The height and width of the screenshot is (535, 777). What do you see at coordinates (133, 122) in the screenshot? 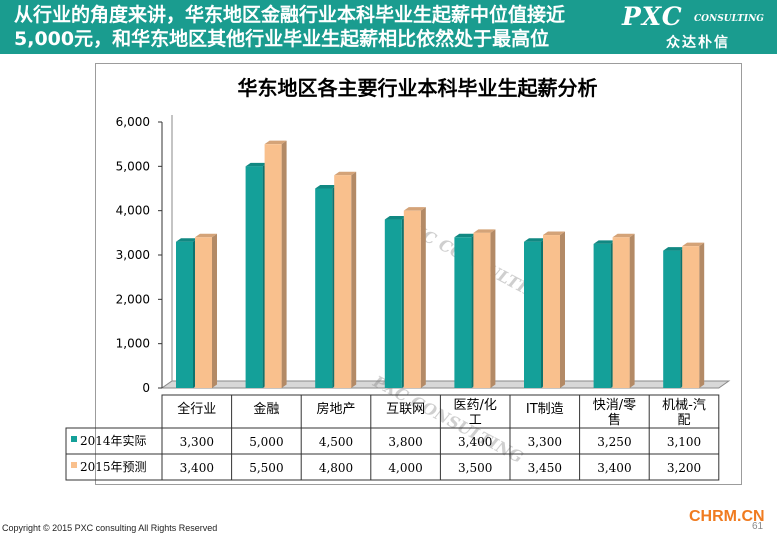
I see `y-tick-label: 6,000` at bounding box center [133, 122].